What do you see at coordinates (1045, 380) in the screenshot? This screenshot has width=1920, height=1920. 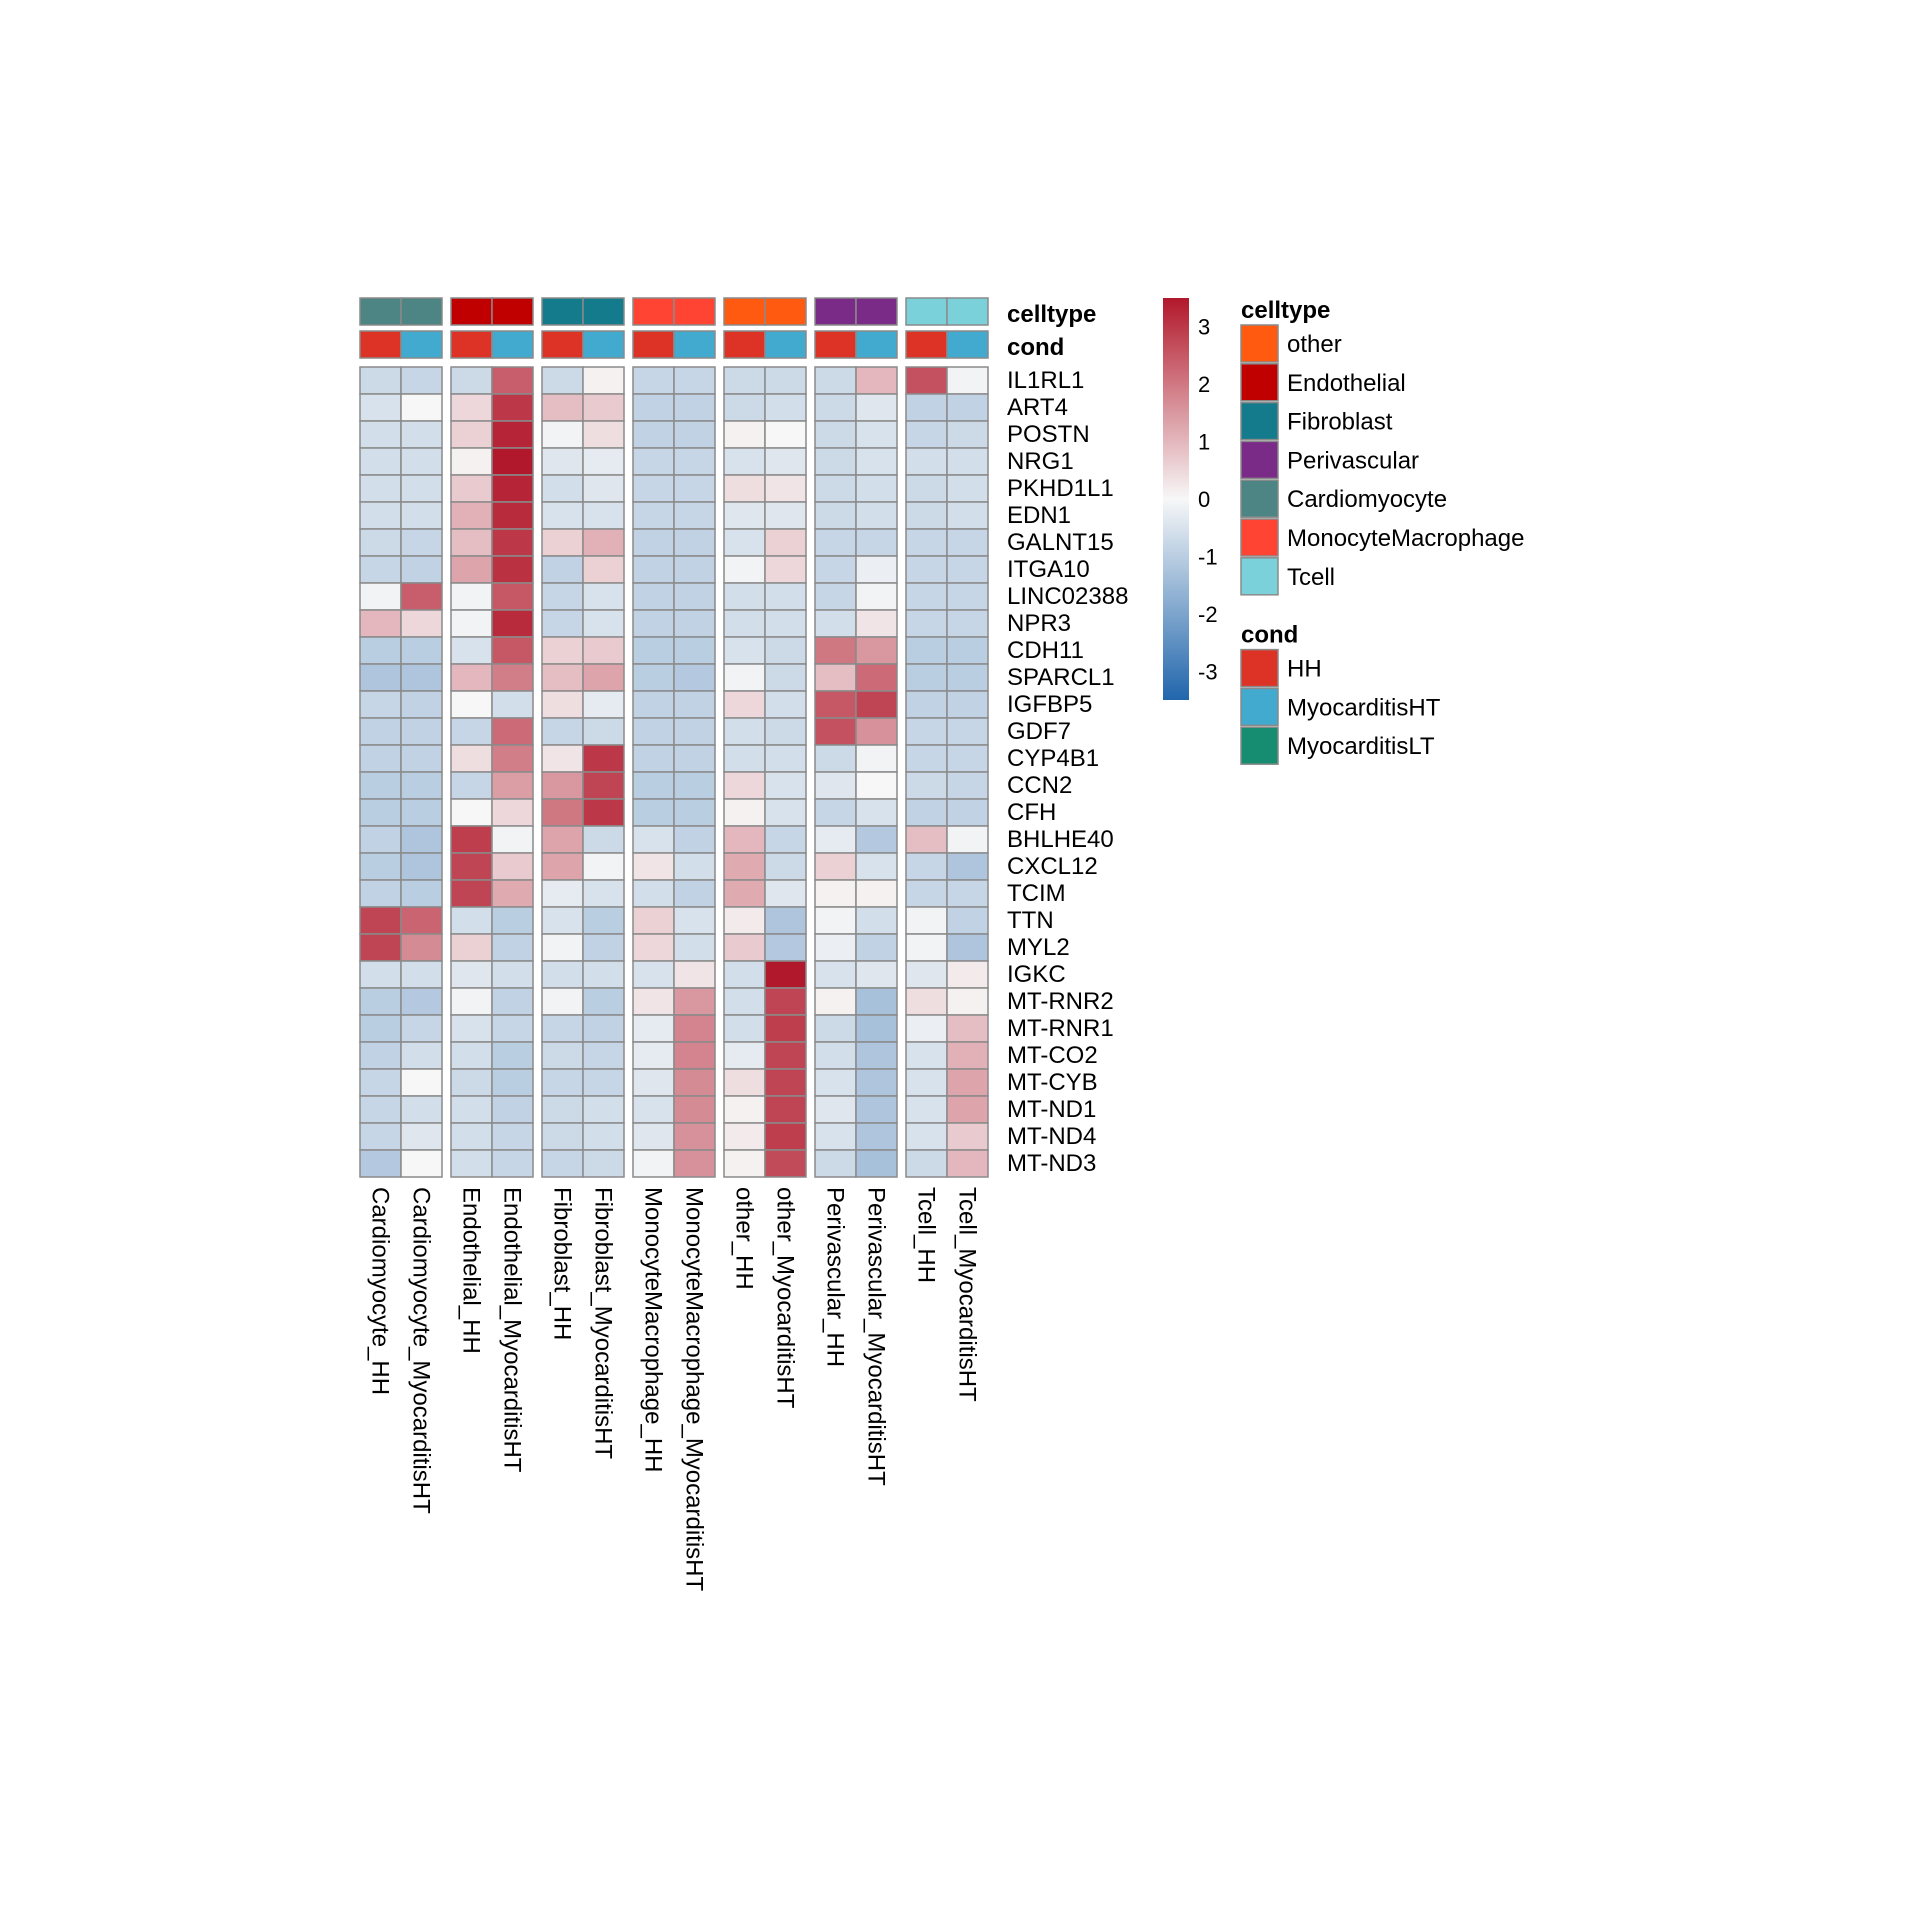 I see `gene-label: IL1RL1` at bounding box center [1045, 380].